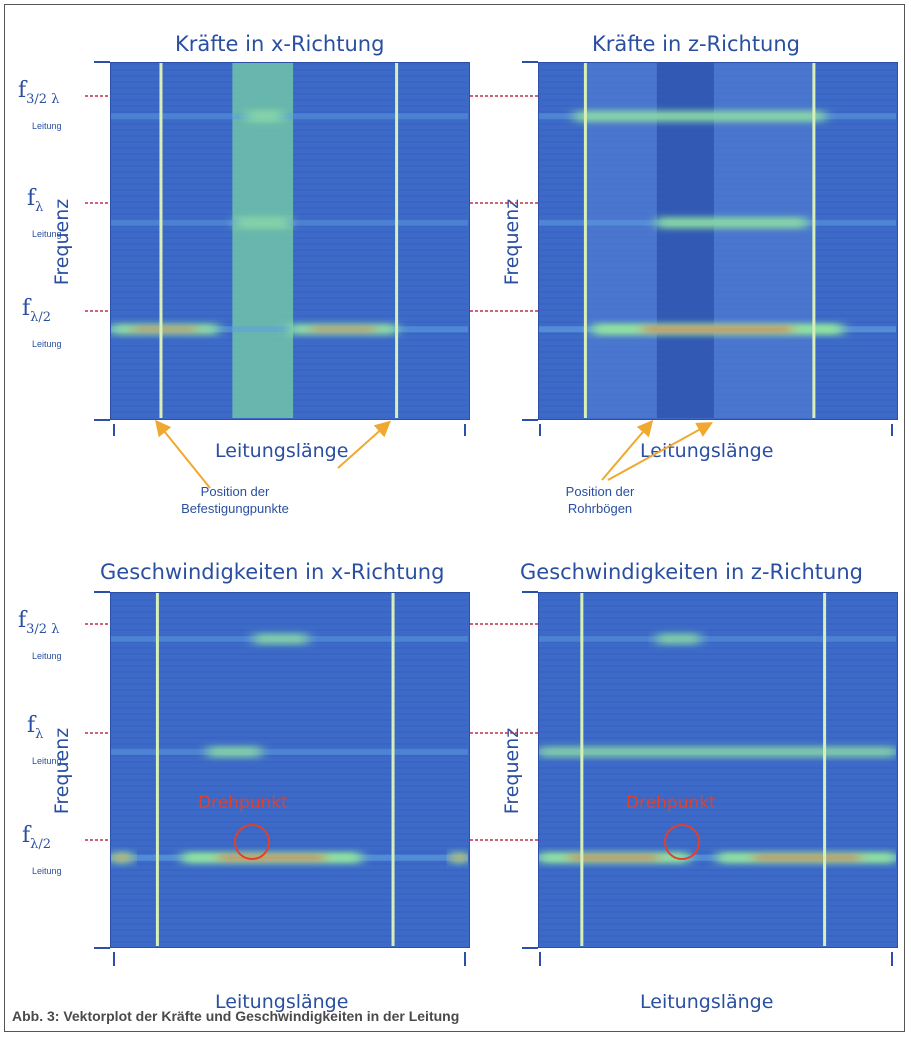 This screenshot has height=1039, width=911. What do you see at coordinates (282, 1002) in the screenshot?
I see `xlabel-velocity-x: Leitungslänge` at bounding box center [282, 1002].